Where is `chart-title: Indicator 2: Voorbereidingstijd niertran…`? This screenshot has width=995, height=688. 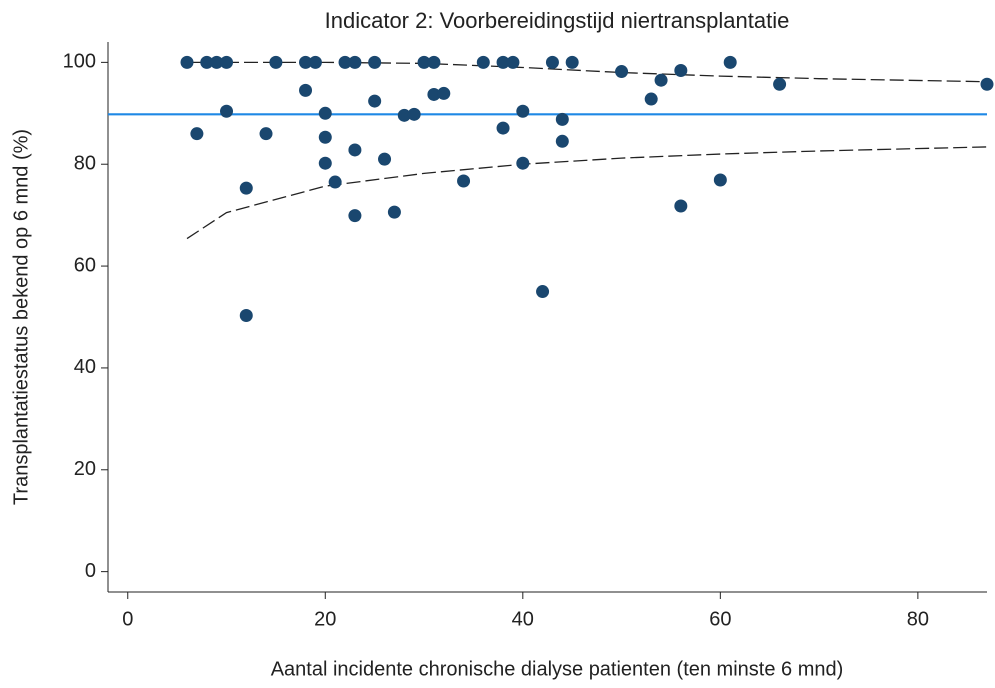 chart-title: Indicator 2: Voorbereidingstijd niertran… is located at coordinates (557, 20).